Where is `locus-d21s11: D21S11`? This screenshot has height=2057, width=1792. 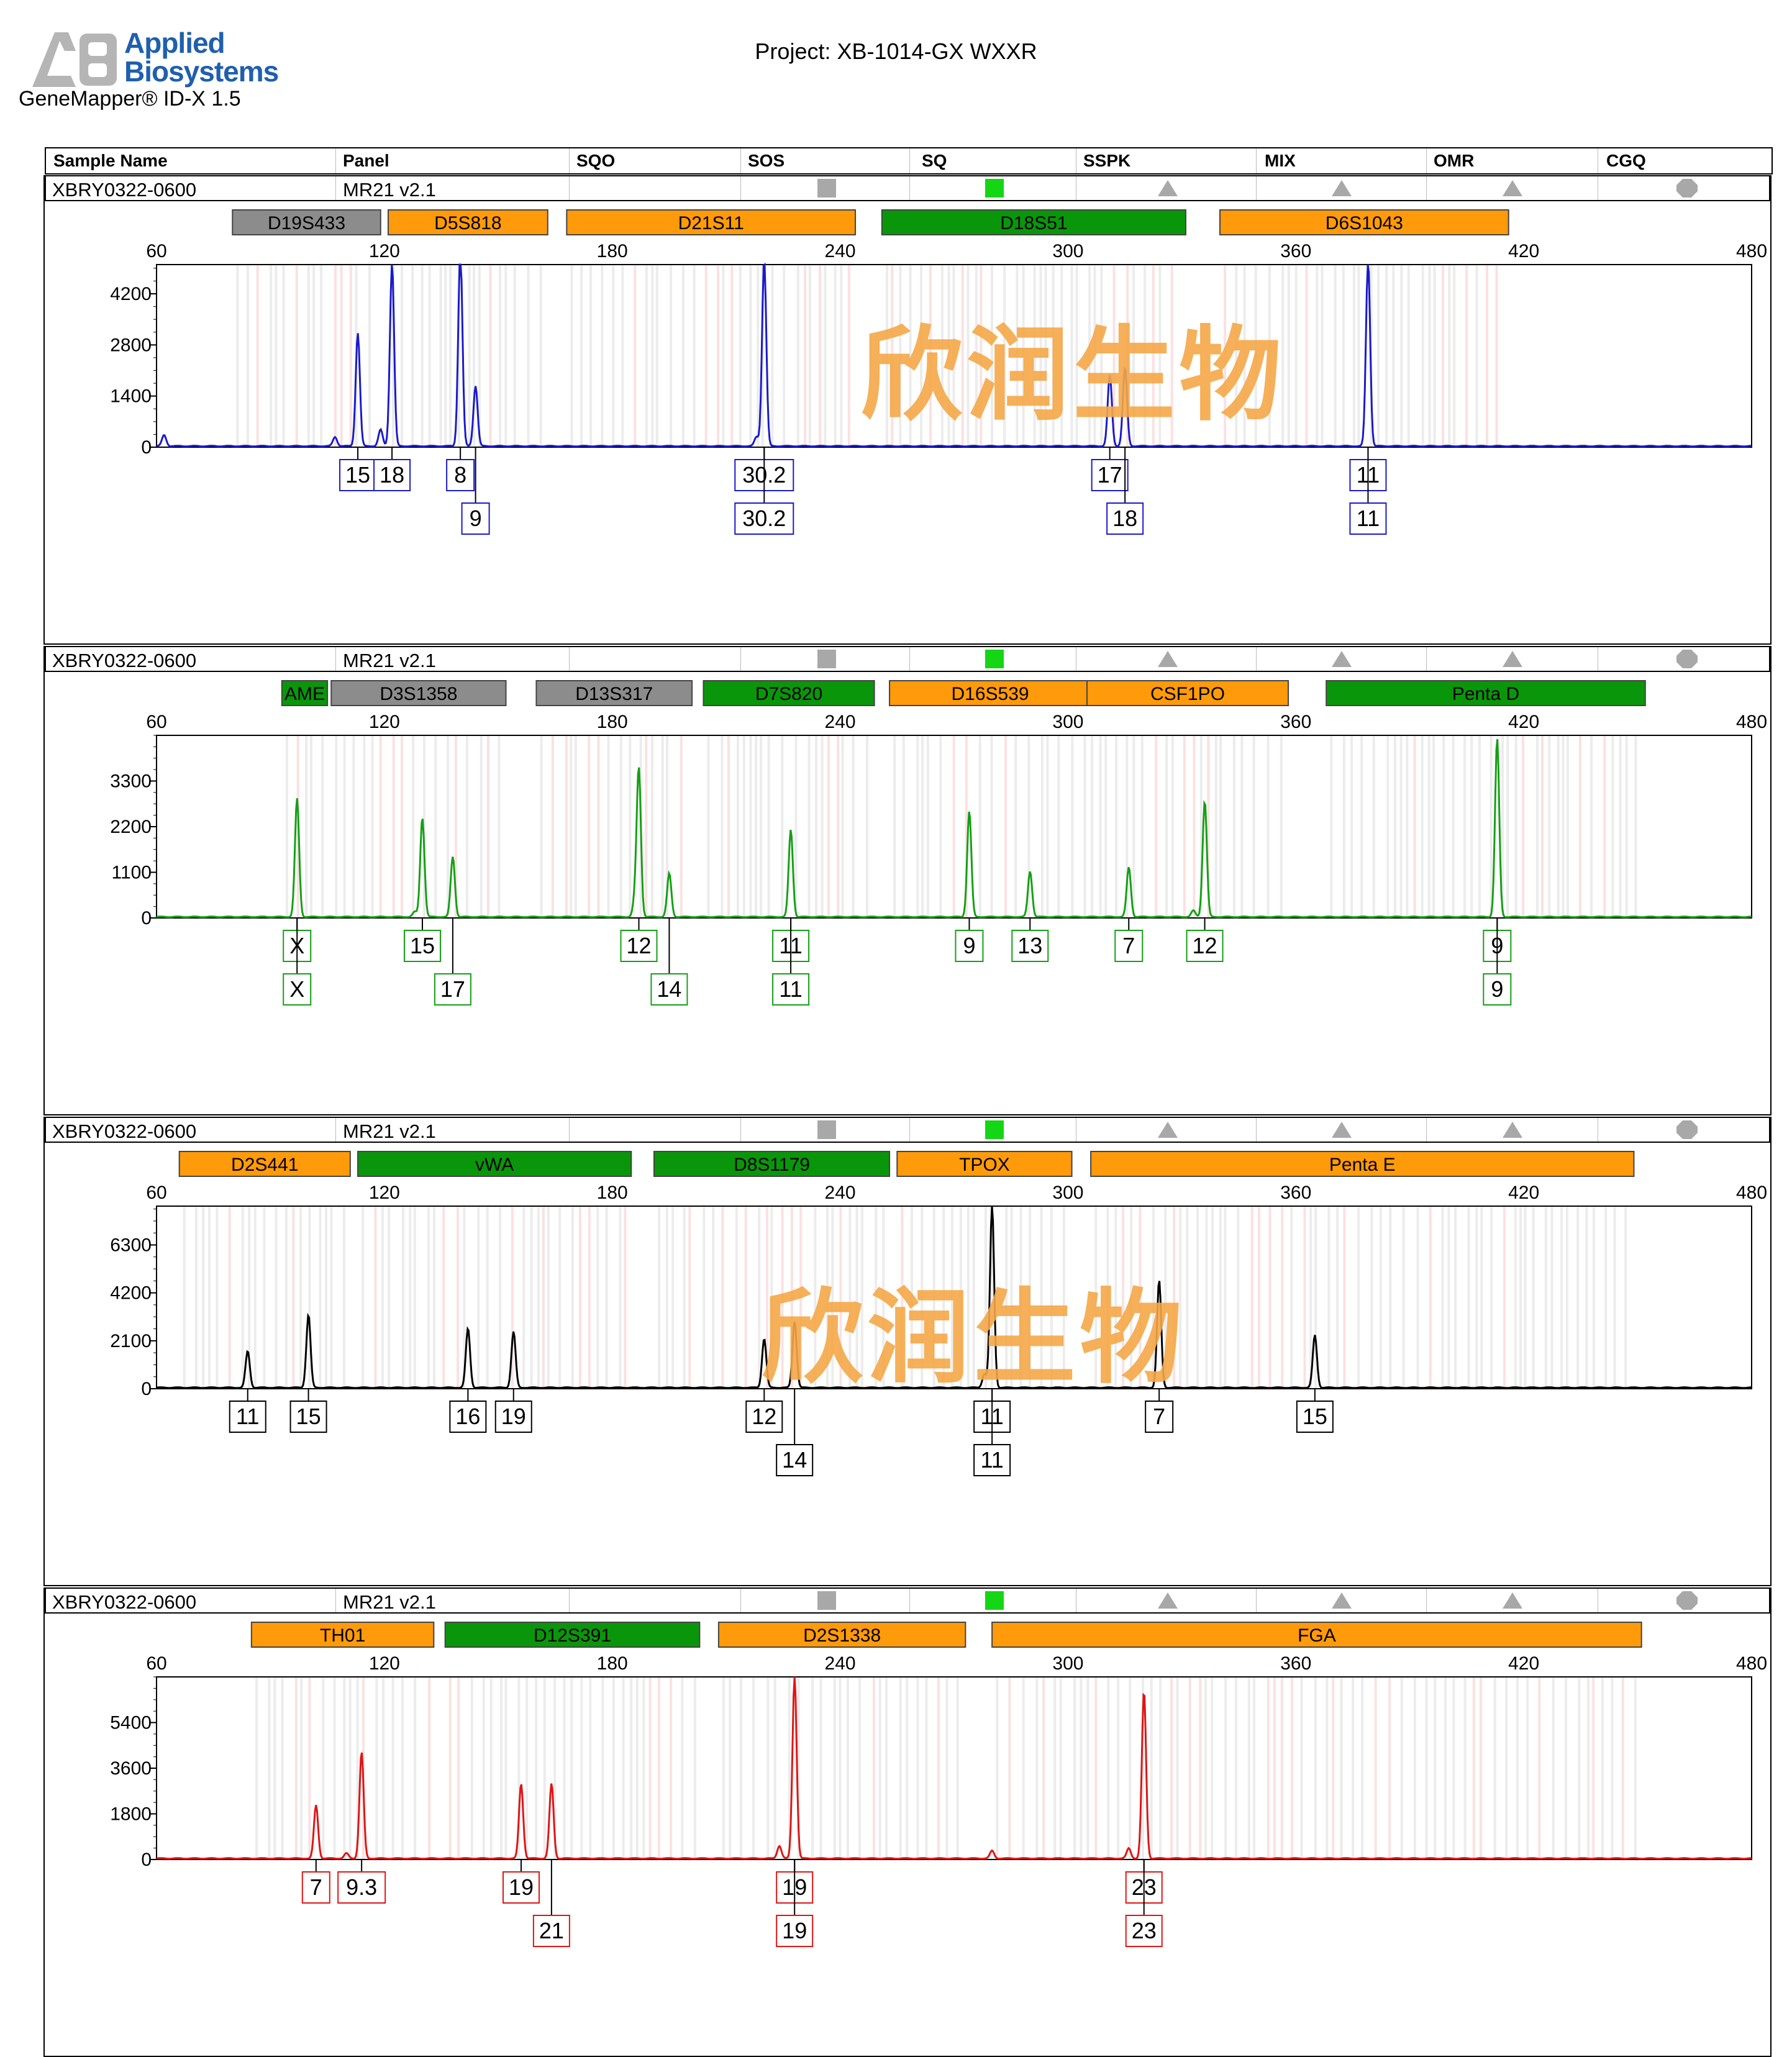
locus-d21s11: D21S11 is located at coordinates (711, 222).